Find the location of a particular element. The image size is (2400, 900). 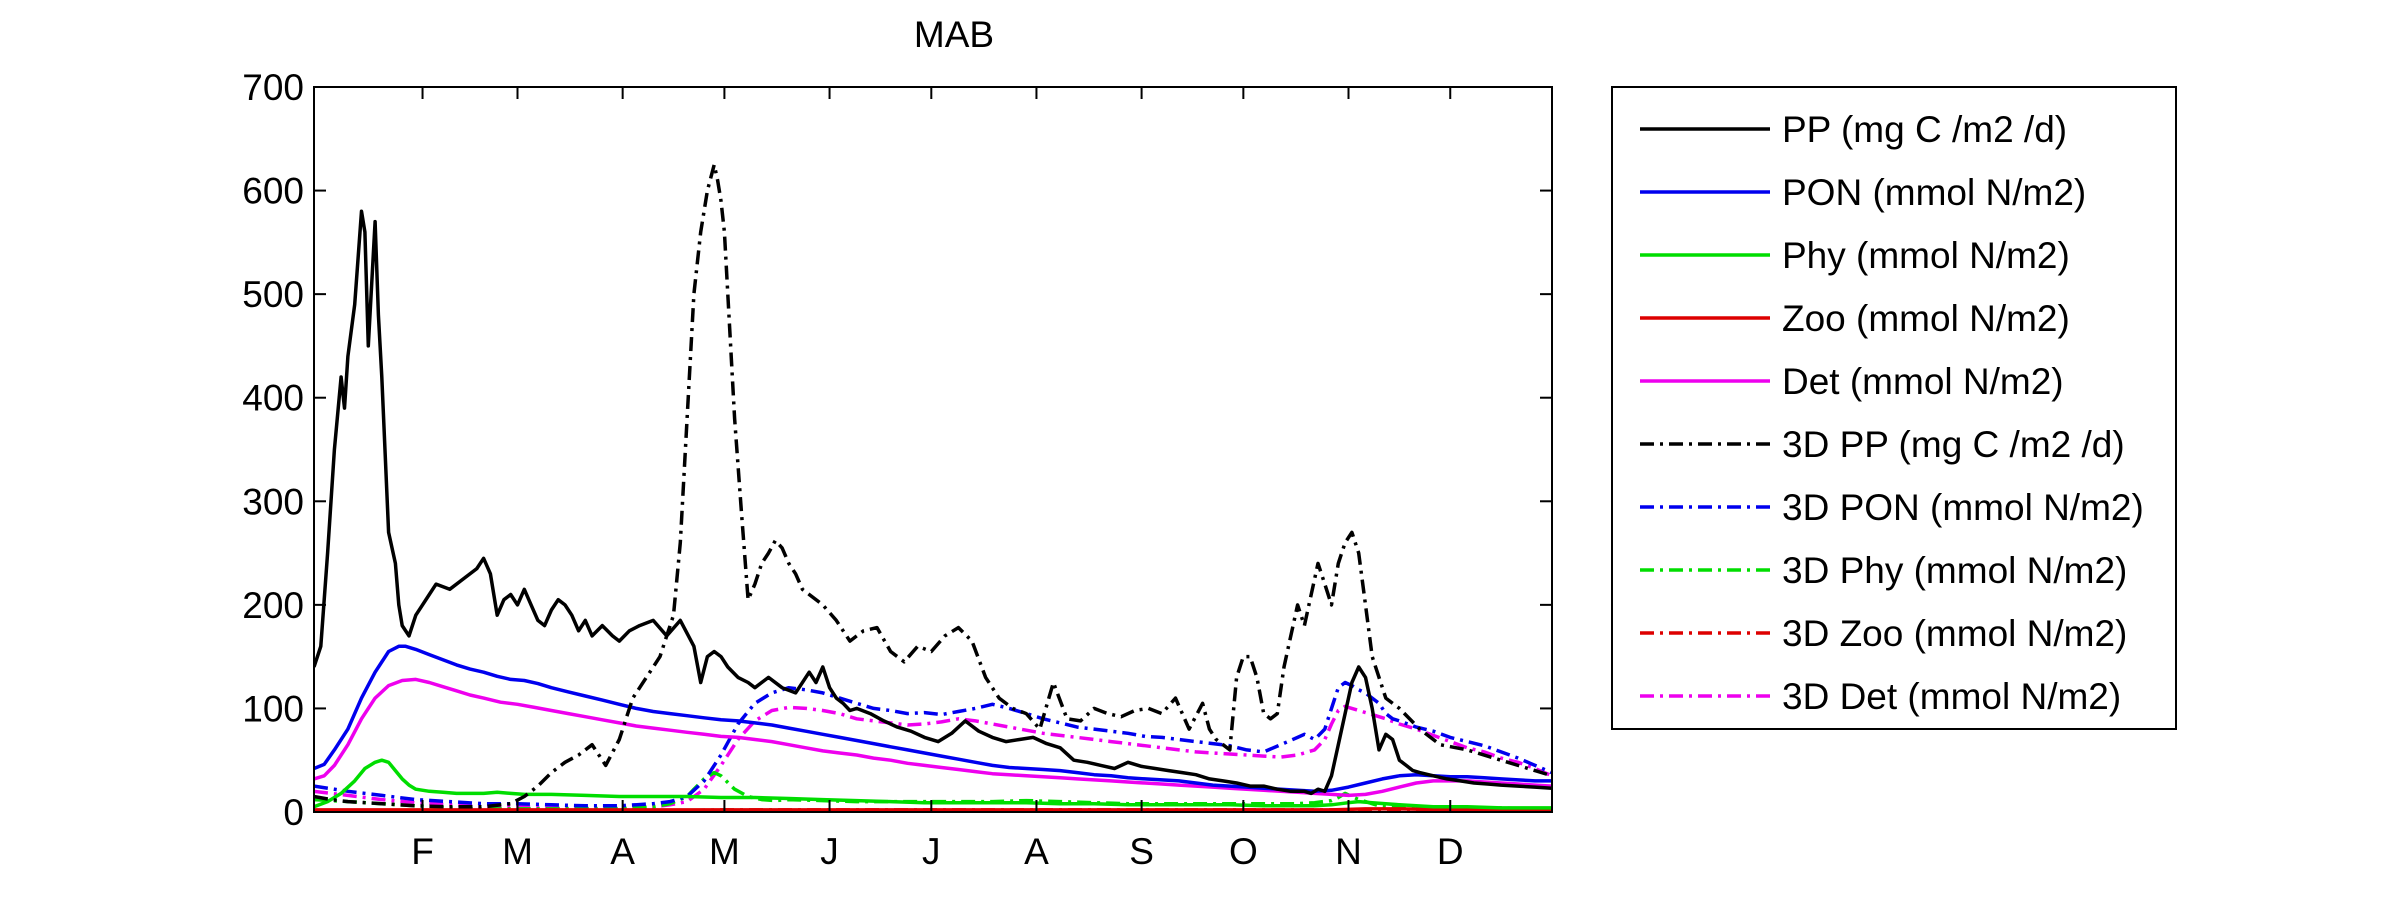

legend-label: PP (mg C /m2 /d) is located at coordinates (1924, 129).